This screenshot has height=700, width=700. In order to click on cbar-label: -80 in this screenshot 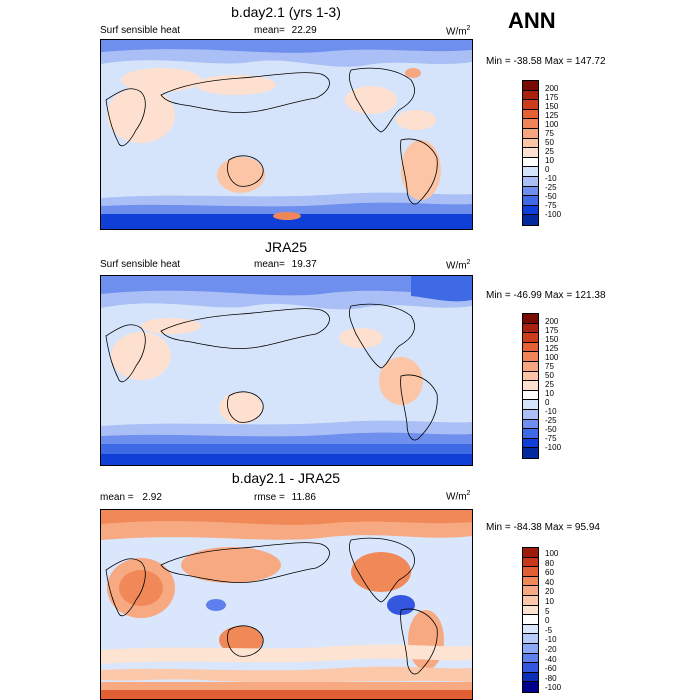, I will do `click(551, 678)`.